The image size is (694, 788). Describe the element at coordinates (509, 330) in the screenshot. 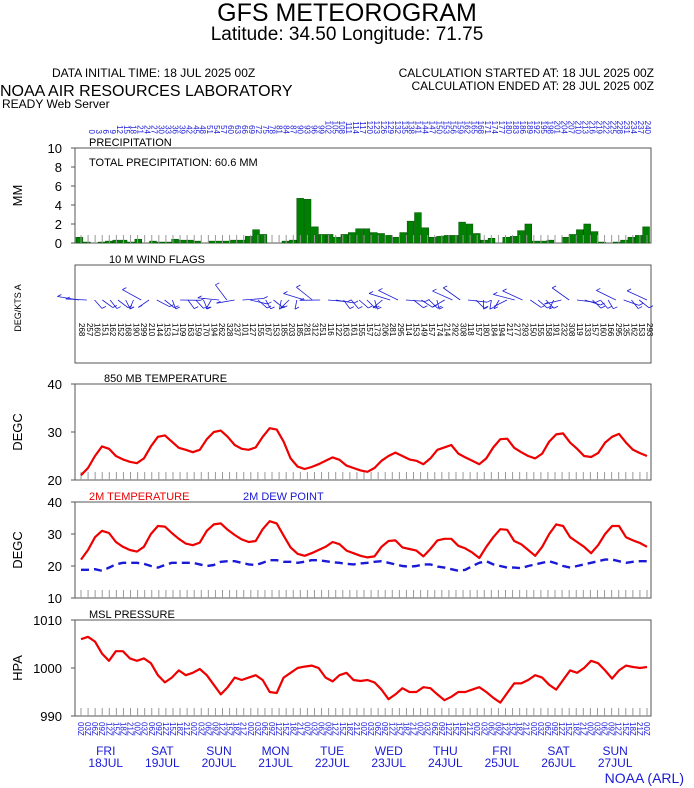

I see `wind-direction-label: 217` at that location.